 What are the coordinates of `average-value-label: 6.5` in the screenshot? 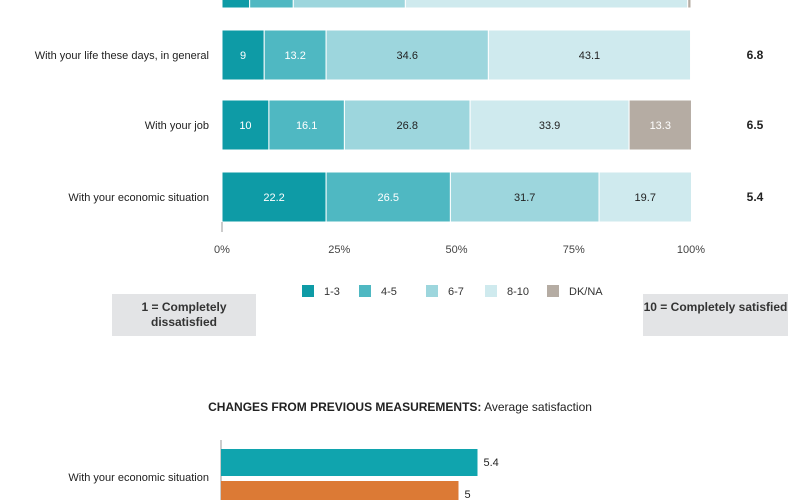 It's located at (755, 125).